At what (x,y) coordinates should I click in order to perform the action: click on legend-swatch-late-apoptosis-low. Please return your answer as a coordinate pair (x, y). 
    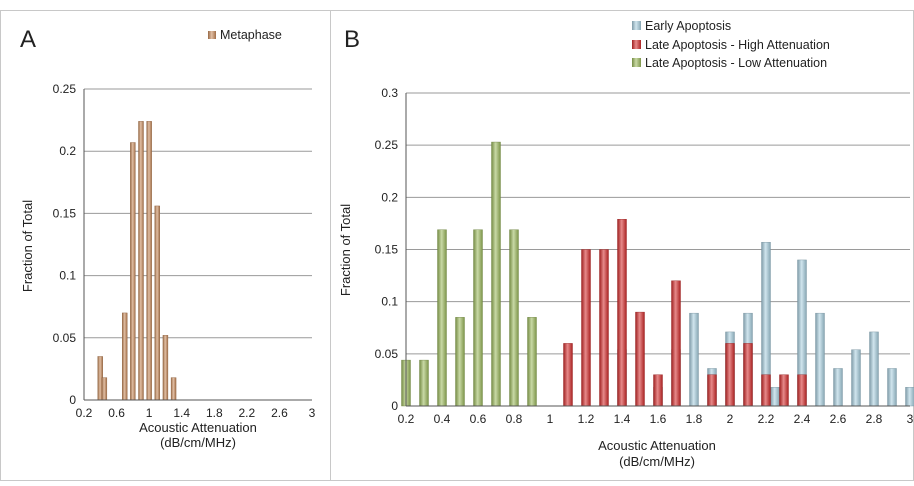
    Looking at the image, I should click on (636, 62).